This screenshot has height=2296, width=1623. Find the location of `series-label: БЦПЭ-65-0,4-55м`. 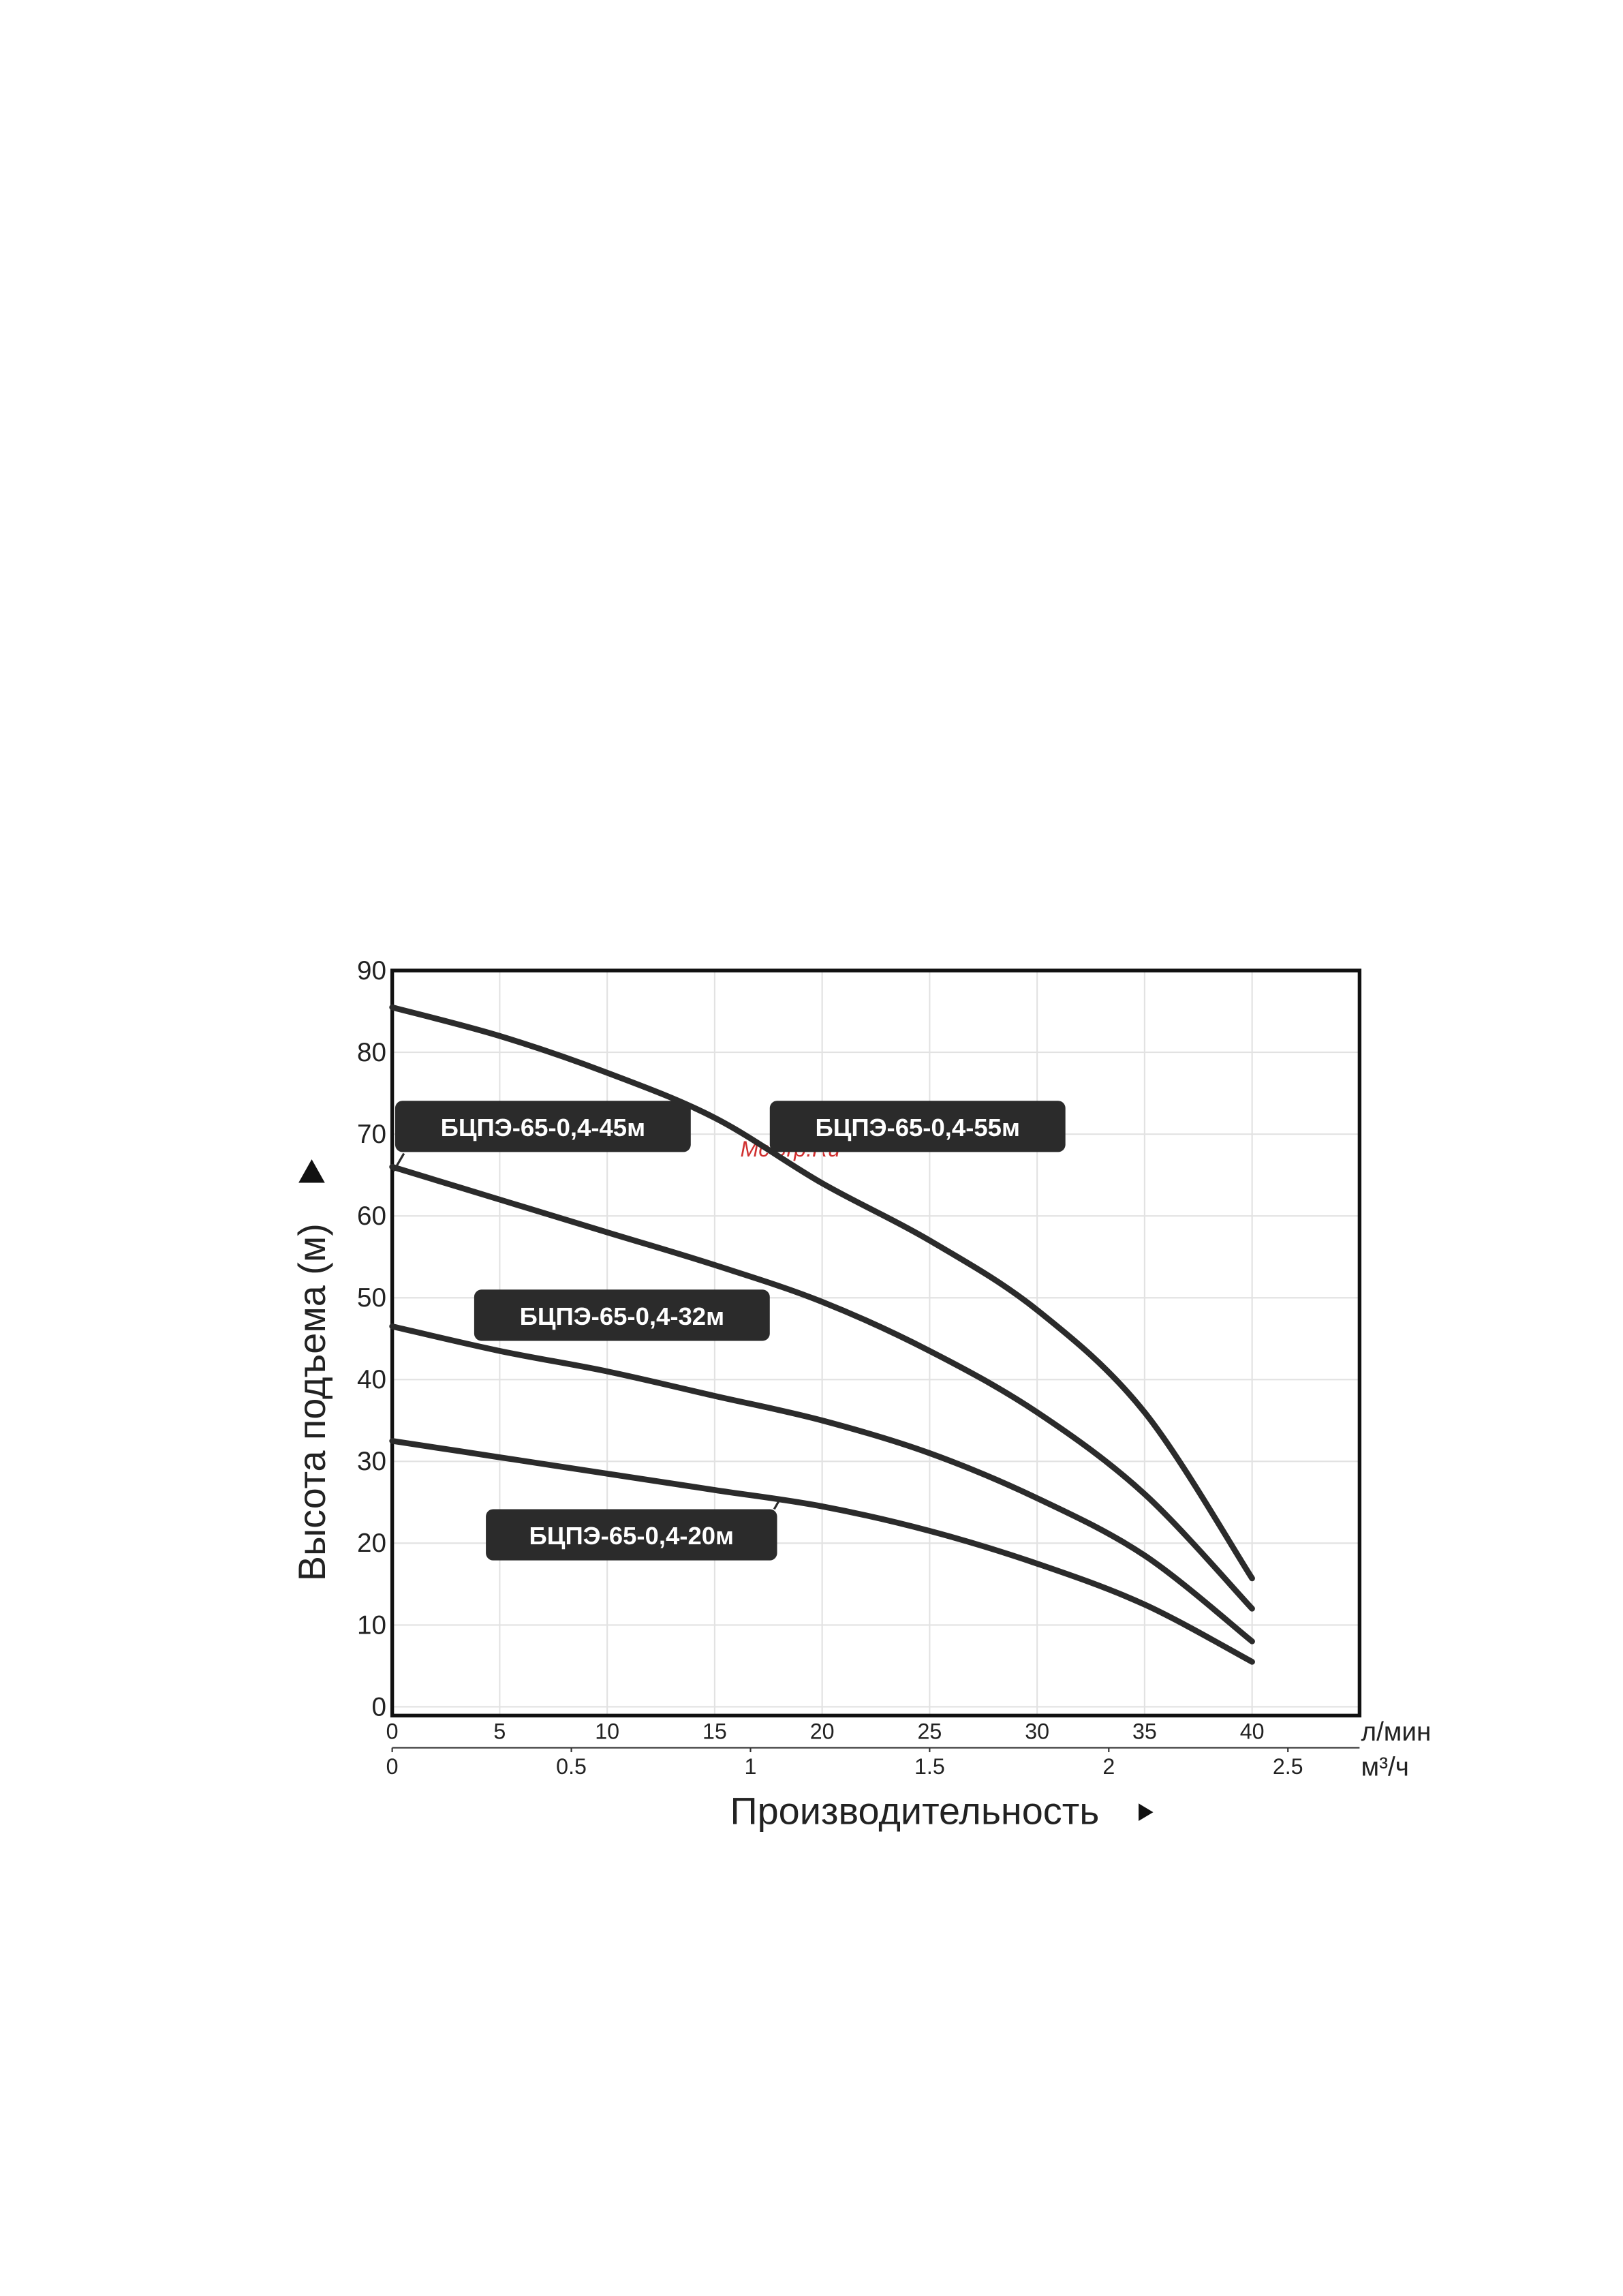

series-label: БЦПЭ-65-0,4-55м is located at coordinates (917, 1128).